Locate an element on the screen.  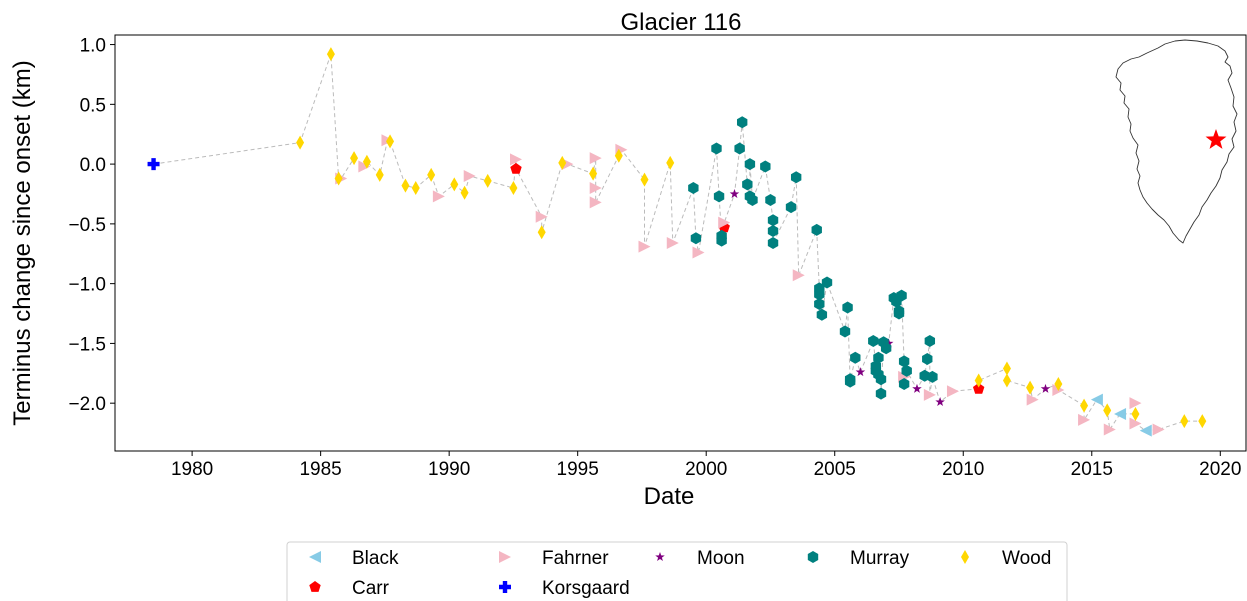
legend-marker-moon is located at coordinates (660, 557).